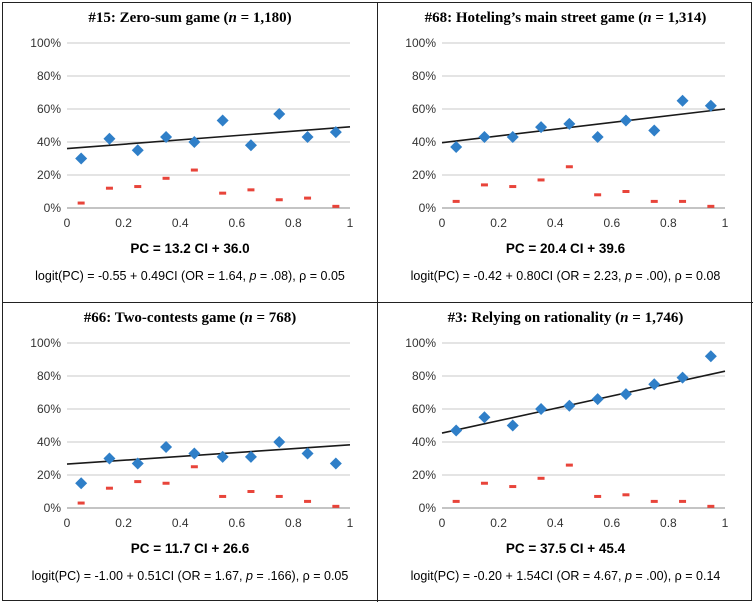 This screenshot has width=754, height=605. Describe the element at coordinates (534, 318) in the screenshot. I see `title-text: #3: Relying on rationality (` at that location.